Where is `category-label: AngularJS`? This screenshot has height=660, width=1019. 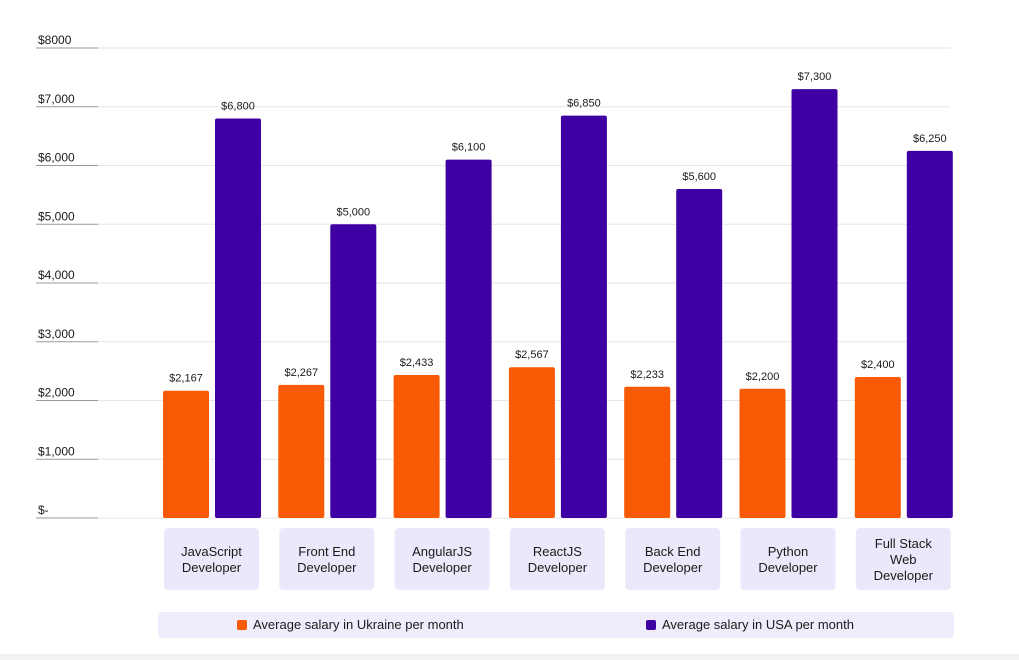 category-label: AngularJS is located at coordinates (442, 551).